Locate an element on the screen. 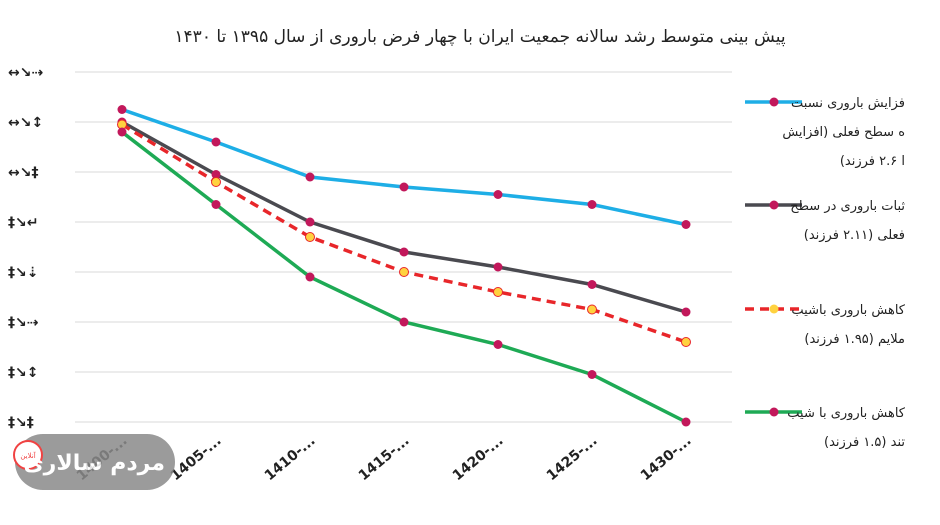 The image size is (940, 525). legend-label-line: ملایم (۱.۹۵ فرزند) is located at coordinates (854, 339).